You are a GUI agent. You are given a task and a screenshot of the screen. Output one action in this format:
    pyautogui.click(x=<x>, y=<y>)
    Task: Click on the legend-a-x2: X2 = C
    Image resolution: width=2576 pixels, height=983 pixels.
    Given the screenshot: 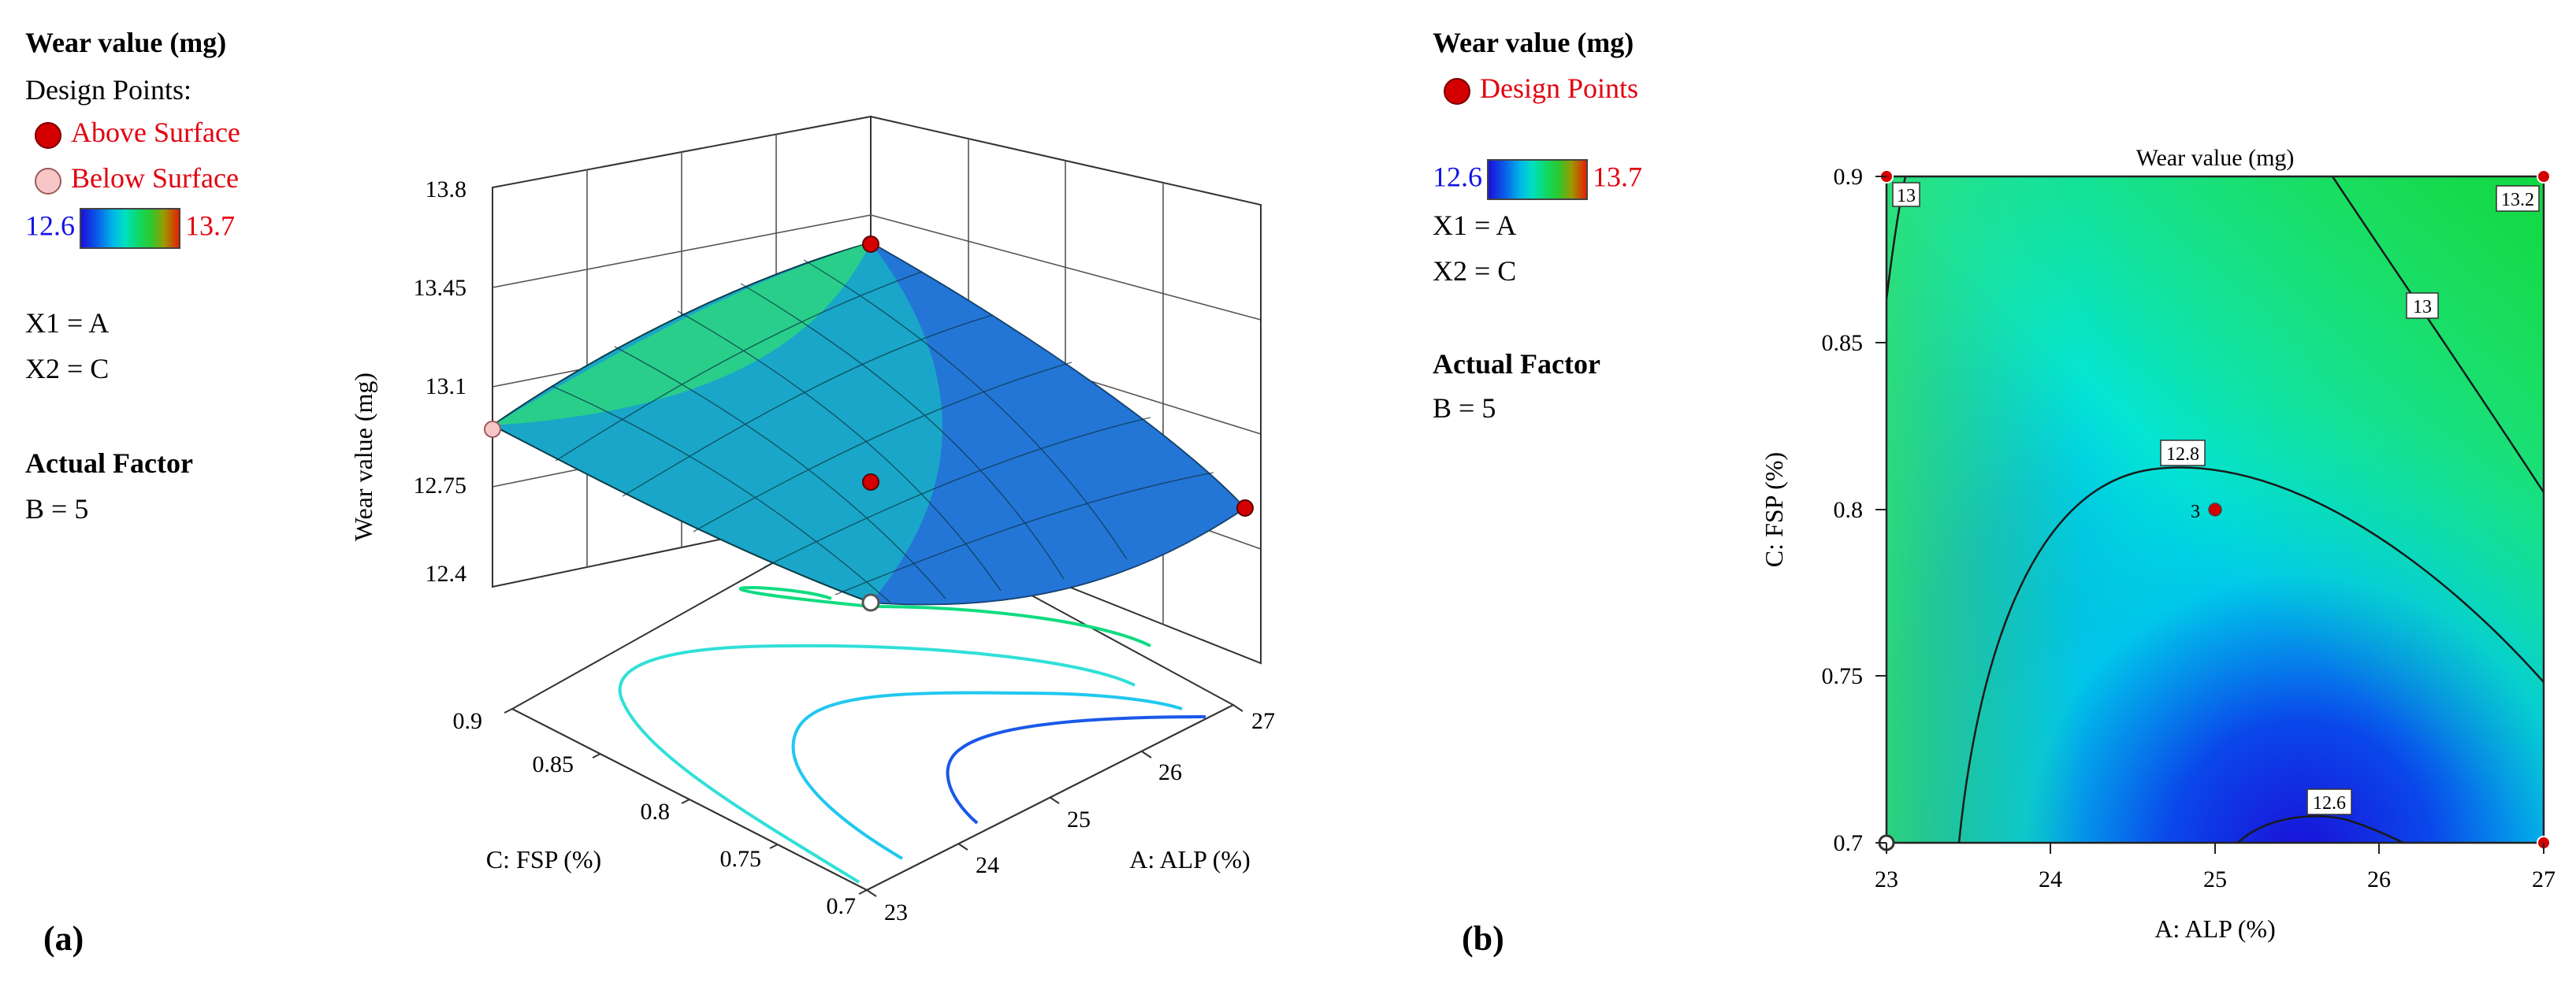 What is the action you would take?
    pyautogui.click(x=67, y=368)
    